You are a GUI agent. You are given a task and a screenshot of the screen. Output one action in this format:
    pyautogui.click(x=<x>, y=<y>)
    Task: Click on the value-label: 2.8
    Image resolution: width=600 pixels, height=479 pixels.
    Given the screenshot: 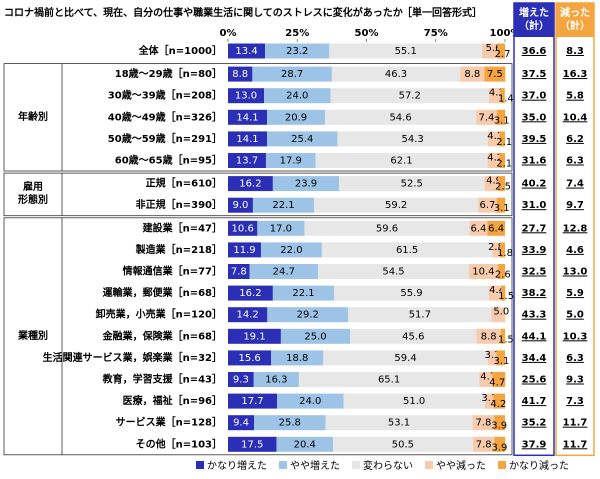 What is the action you would take?
    pyautogui.click(x=496, y=247)
    